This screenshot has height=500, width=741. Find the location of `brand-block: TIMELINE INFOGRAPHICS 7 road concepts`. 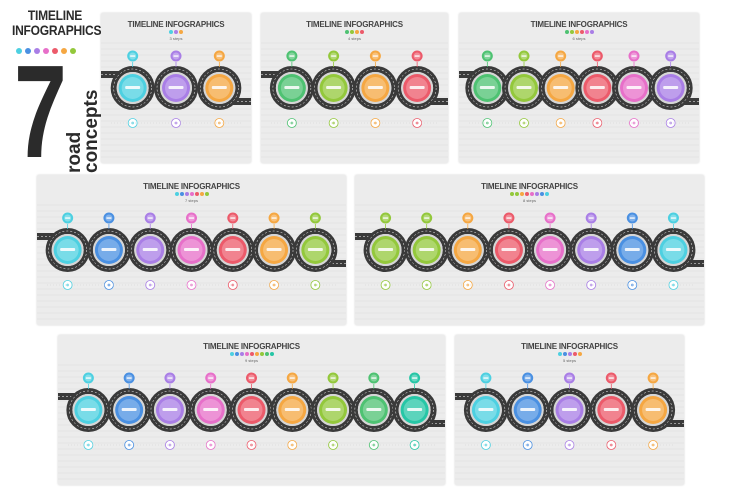

brand-block: TIMELINE INFOGRAPHICS 7 road concepts is located at coordinates (57, 92).